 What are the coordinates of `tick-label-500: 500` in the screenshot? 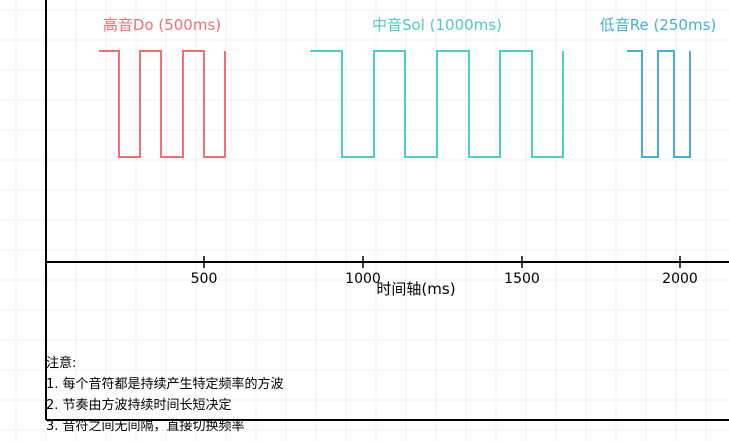 It's located at (204, 279).